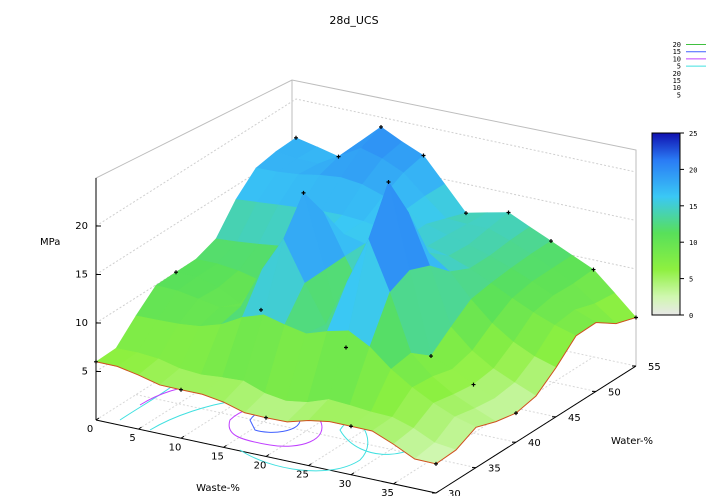  Describe the element at coordinates (691, 280) in the screenshot. I see `colorbar-tick-label: 5` at that location.